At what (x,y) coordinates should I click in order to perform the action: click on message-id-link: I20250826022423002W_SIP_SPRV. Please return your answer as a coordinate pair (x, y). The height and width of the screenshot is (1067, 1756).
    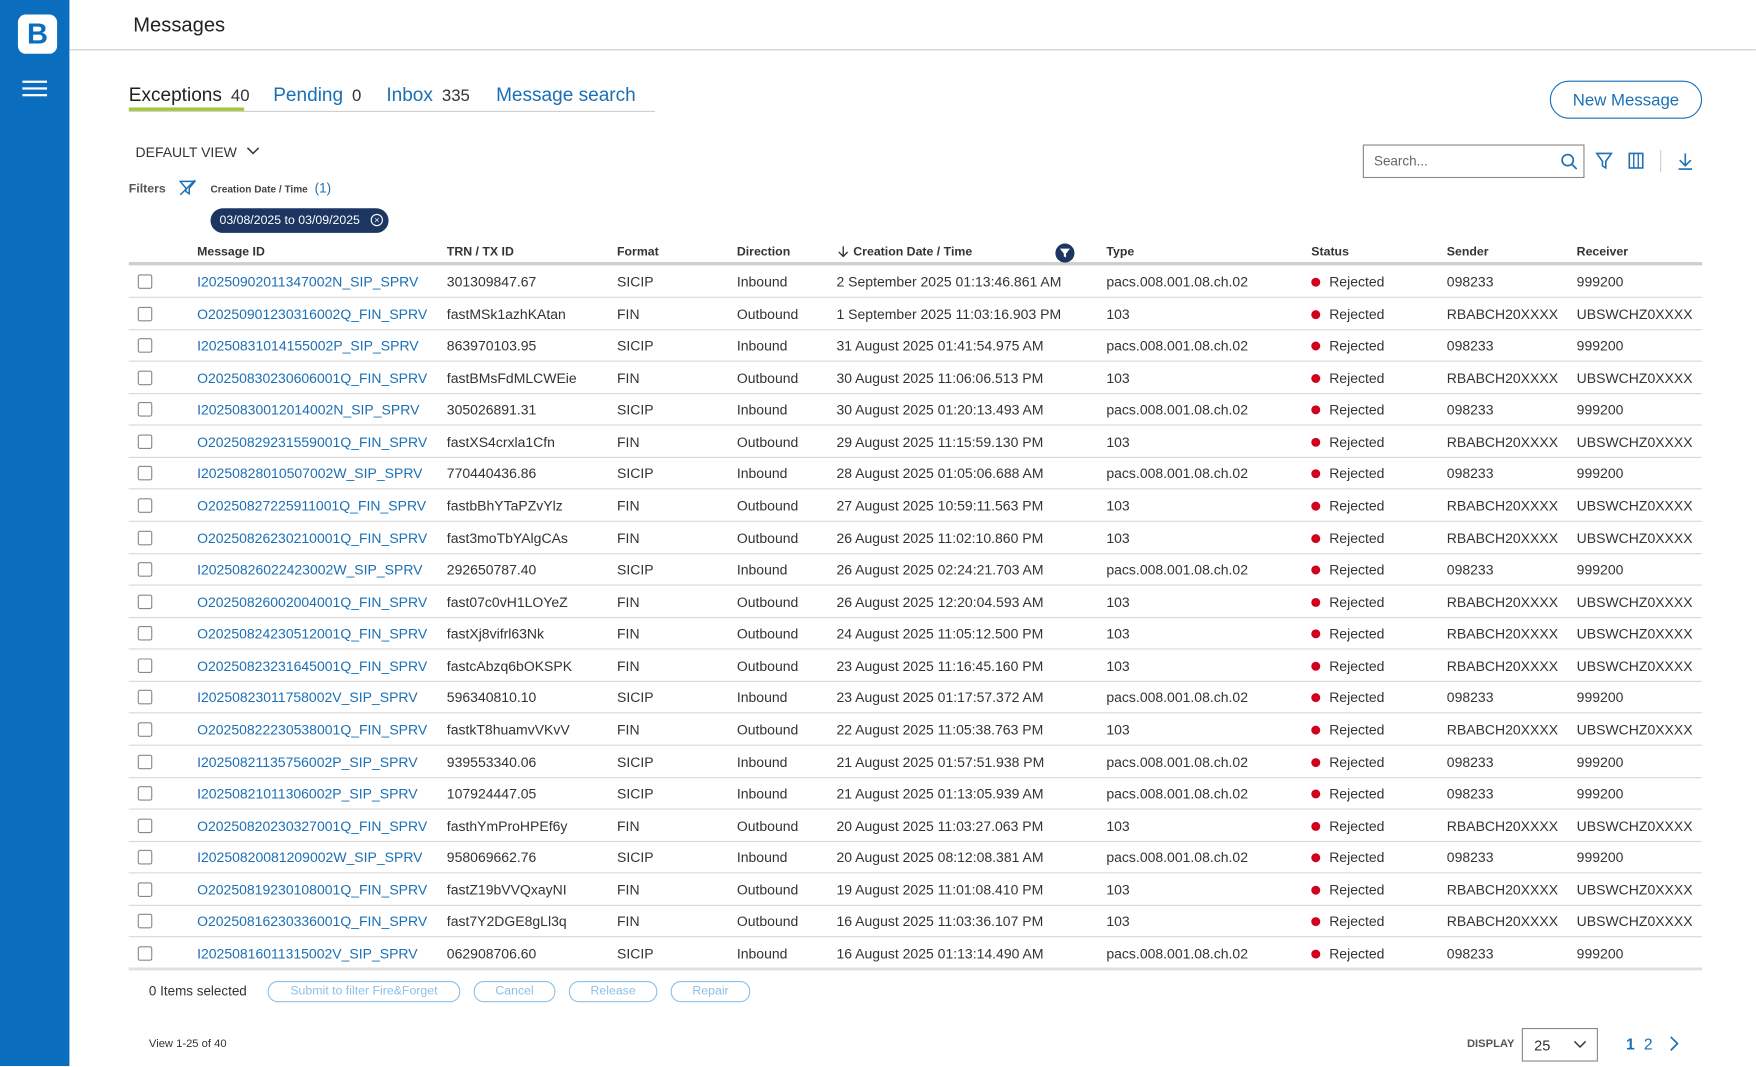
    Looking at the image, I should click on (310, 570).